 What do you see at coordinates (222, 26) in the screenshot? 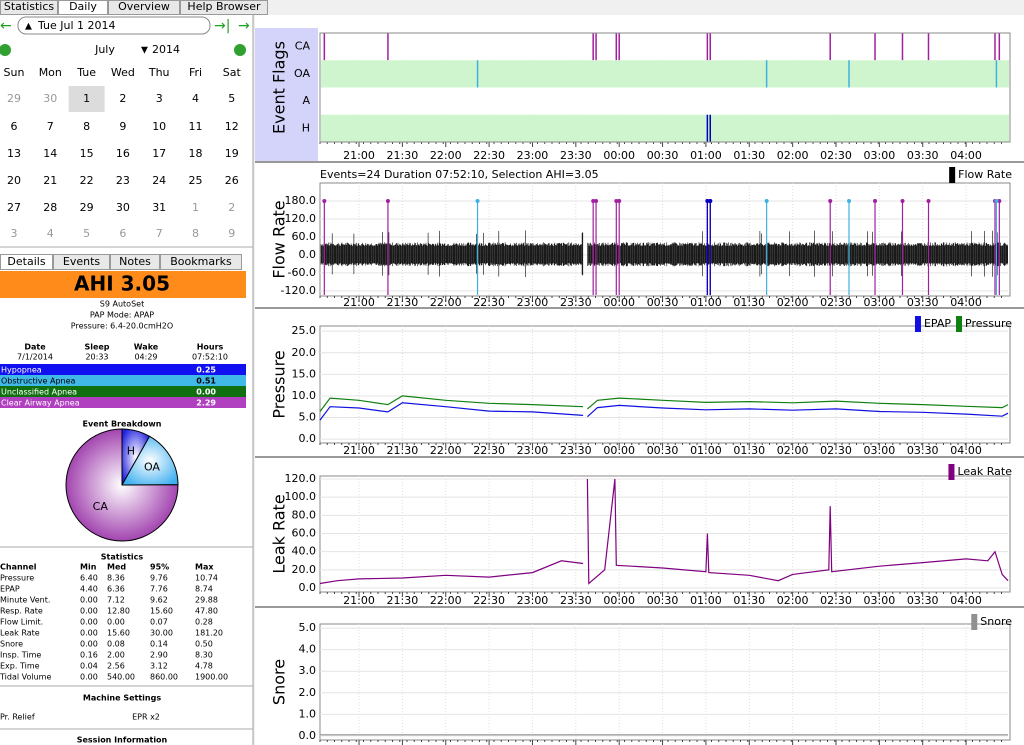
I see `jump-end: →|` at bounding box center [222, 26].